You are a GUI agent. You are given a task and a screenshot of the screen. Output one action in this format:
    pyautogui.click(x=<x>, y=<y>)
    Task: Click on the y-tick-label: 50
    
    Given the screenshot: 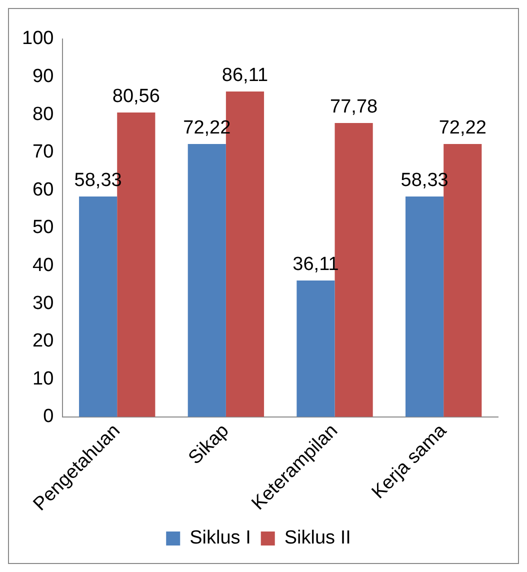 What is the action you would take?
    pyautogui.click(x=43, y=227)
    